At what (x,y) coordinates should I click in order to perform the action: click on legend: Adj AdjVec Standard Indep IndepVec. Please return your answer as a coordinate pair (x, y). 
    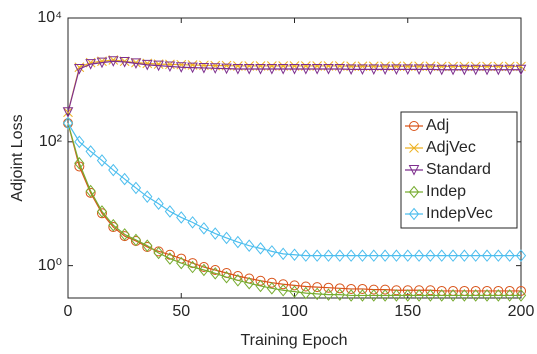
    Looking at the image, I should click on (459, 170).